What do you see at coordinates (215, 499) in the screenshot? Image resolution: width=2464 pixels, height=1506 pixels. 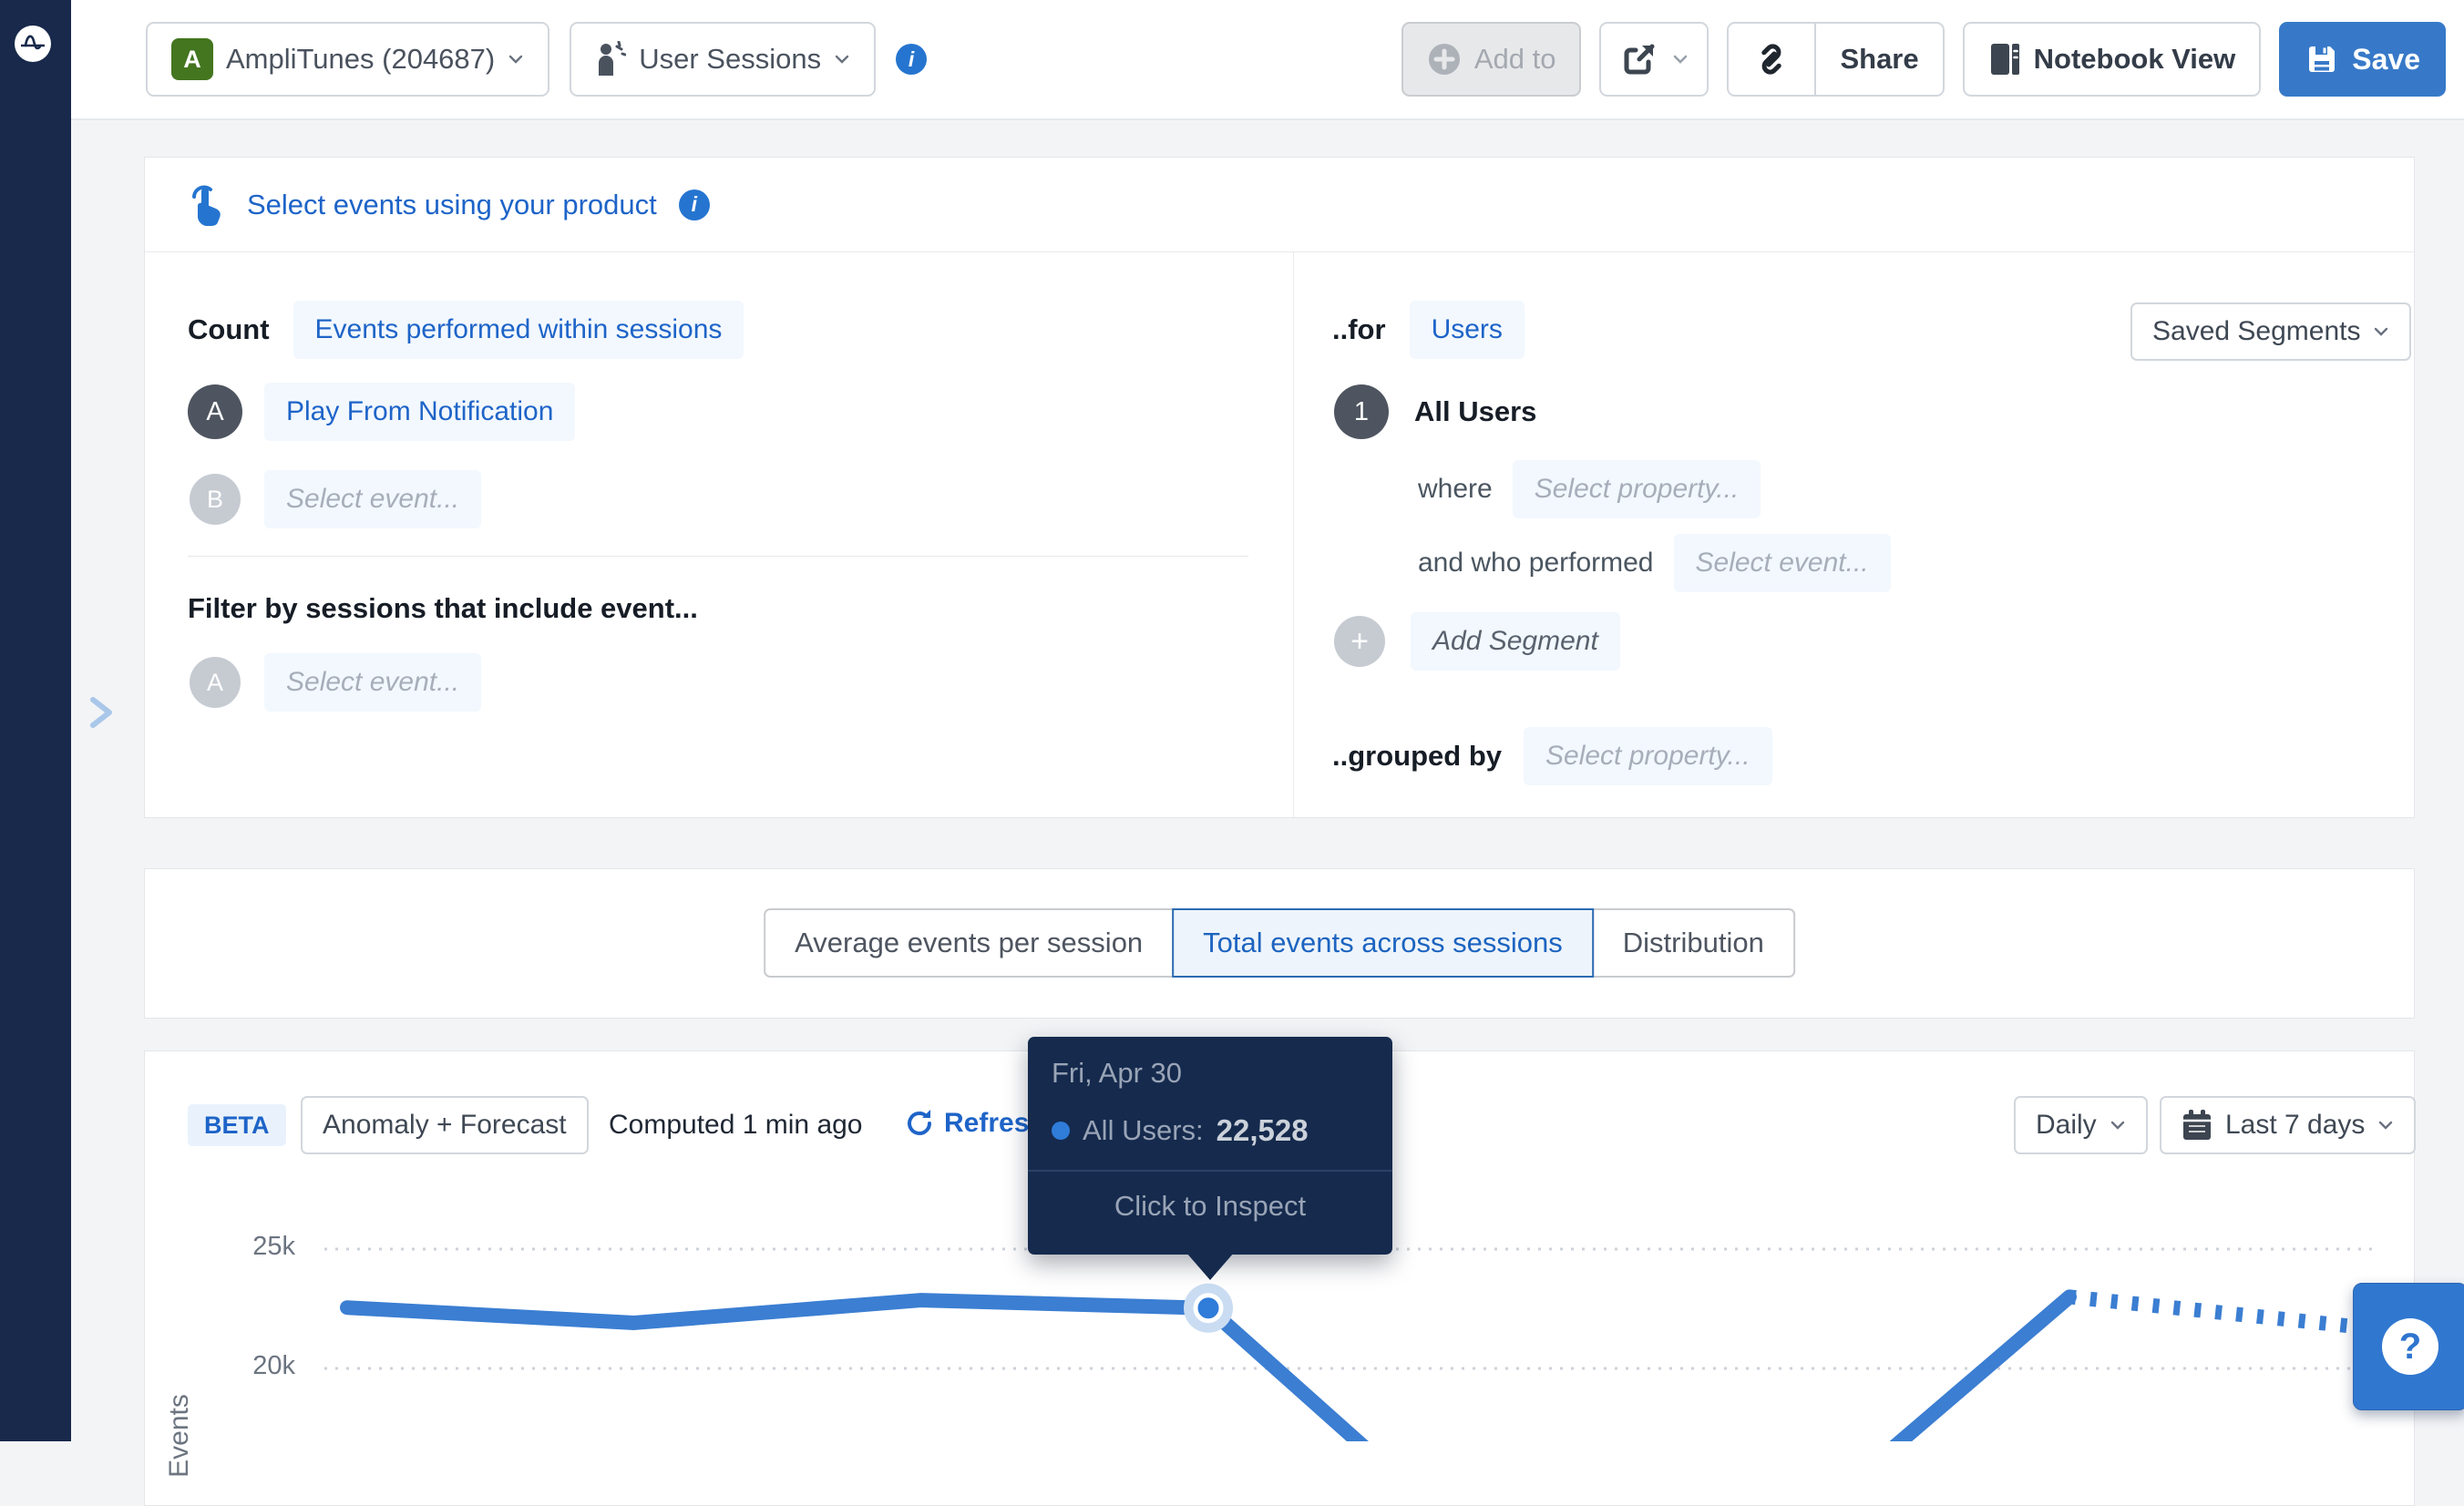 I see `event-b-badge: B` at bounding box center [215, 499].